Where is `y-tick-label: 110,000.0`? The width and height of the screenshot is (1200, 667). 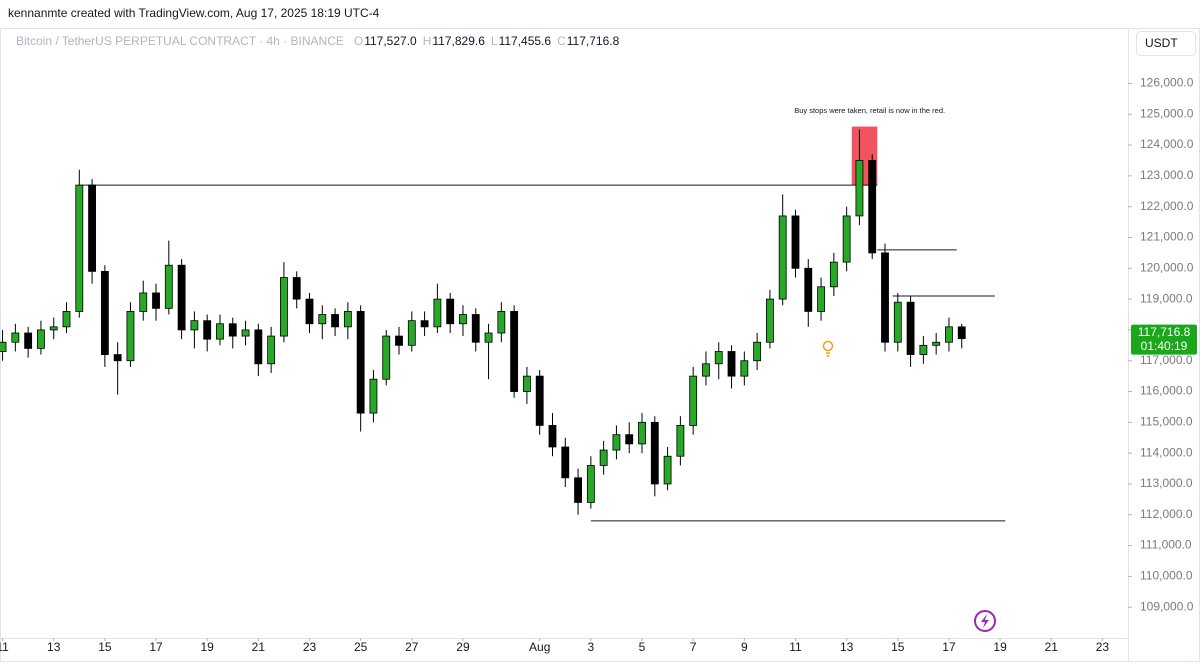
y-tick-label: 110,000.0 is located at coordinates (1166, 576).